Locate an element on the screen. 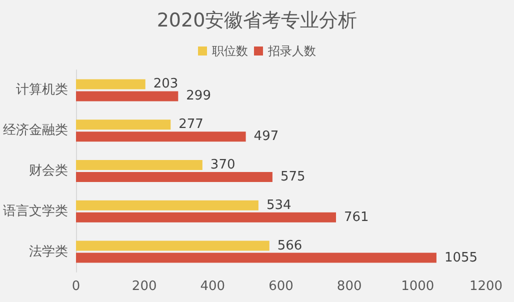 Image resolution: width=514 pixels, height=302 pixels. data-label: 299 is located at coordinates (198, 96).